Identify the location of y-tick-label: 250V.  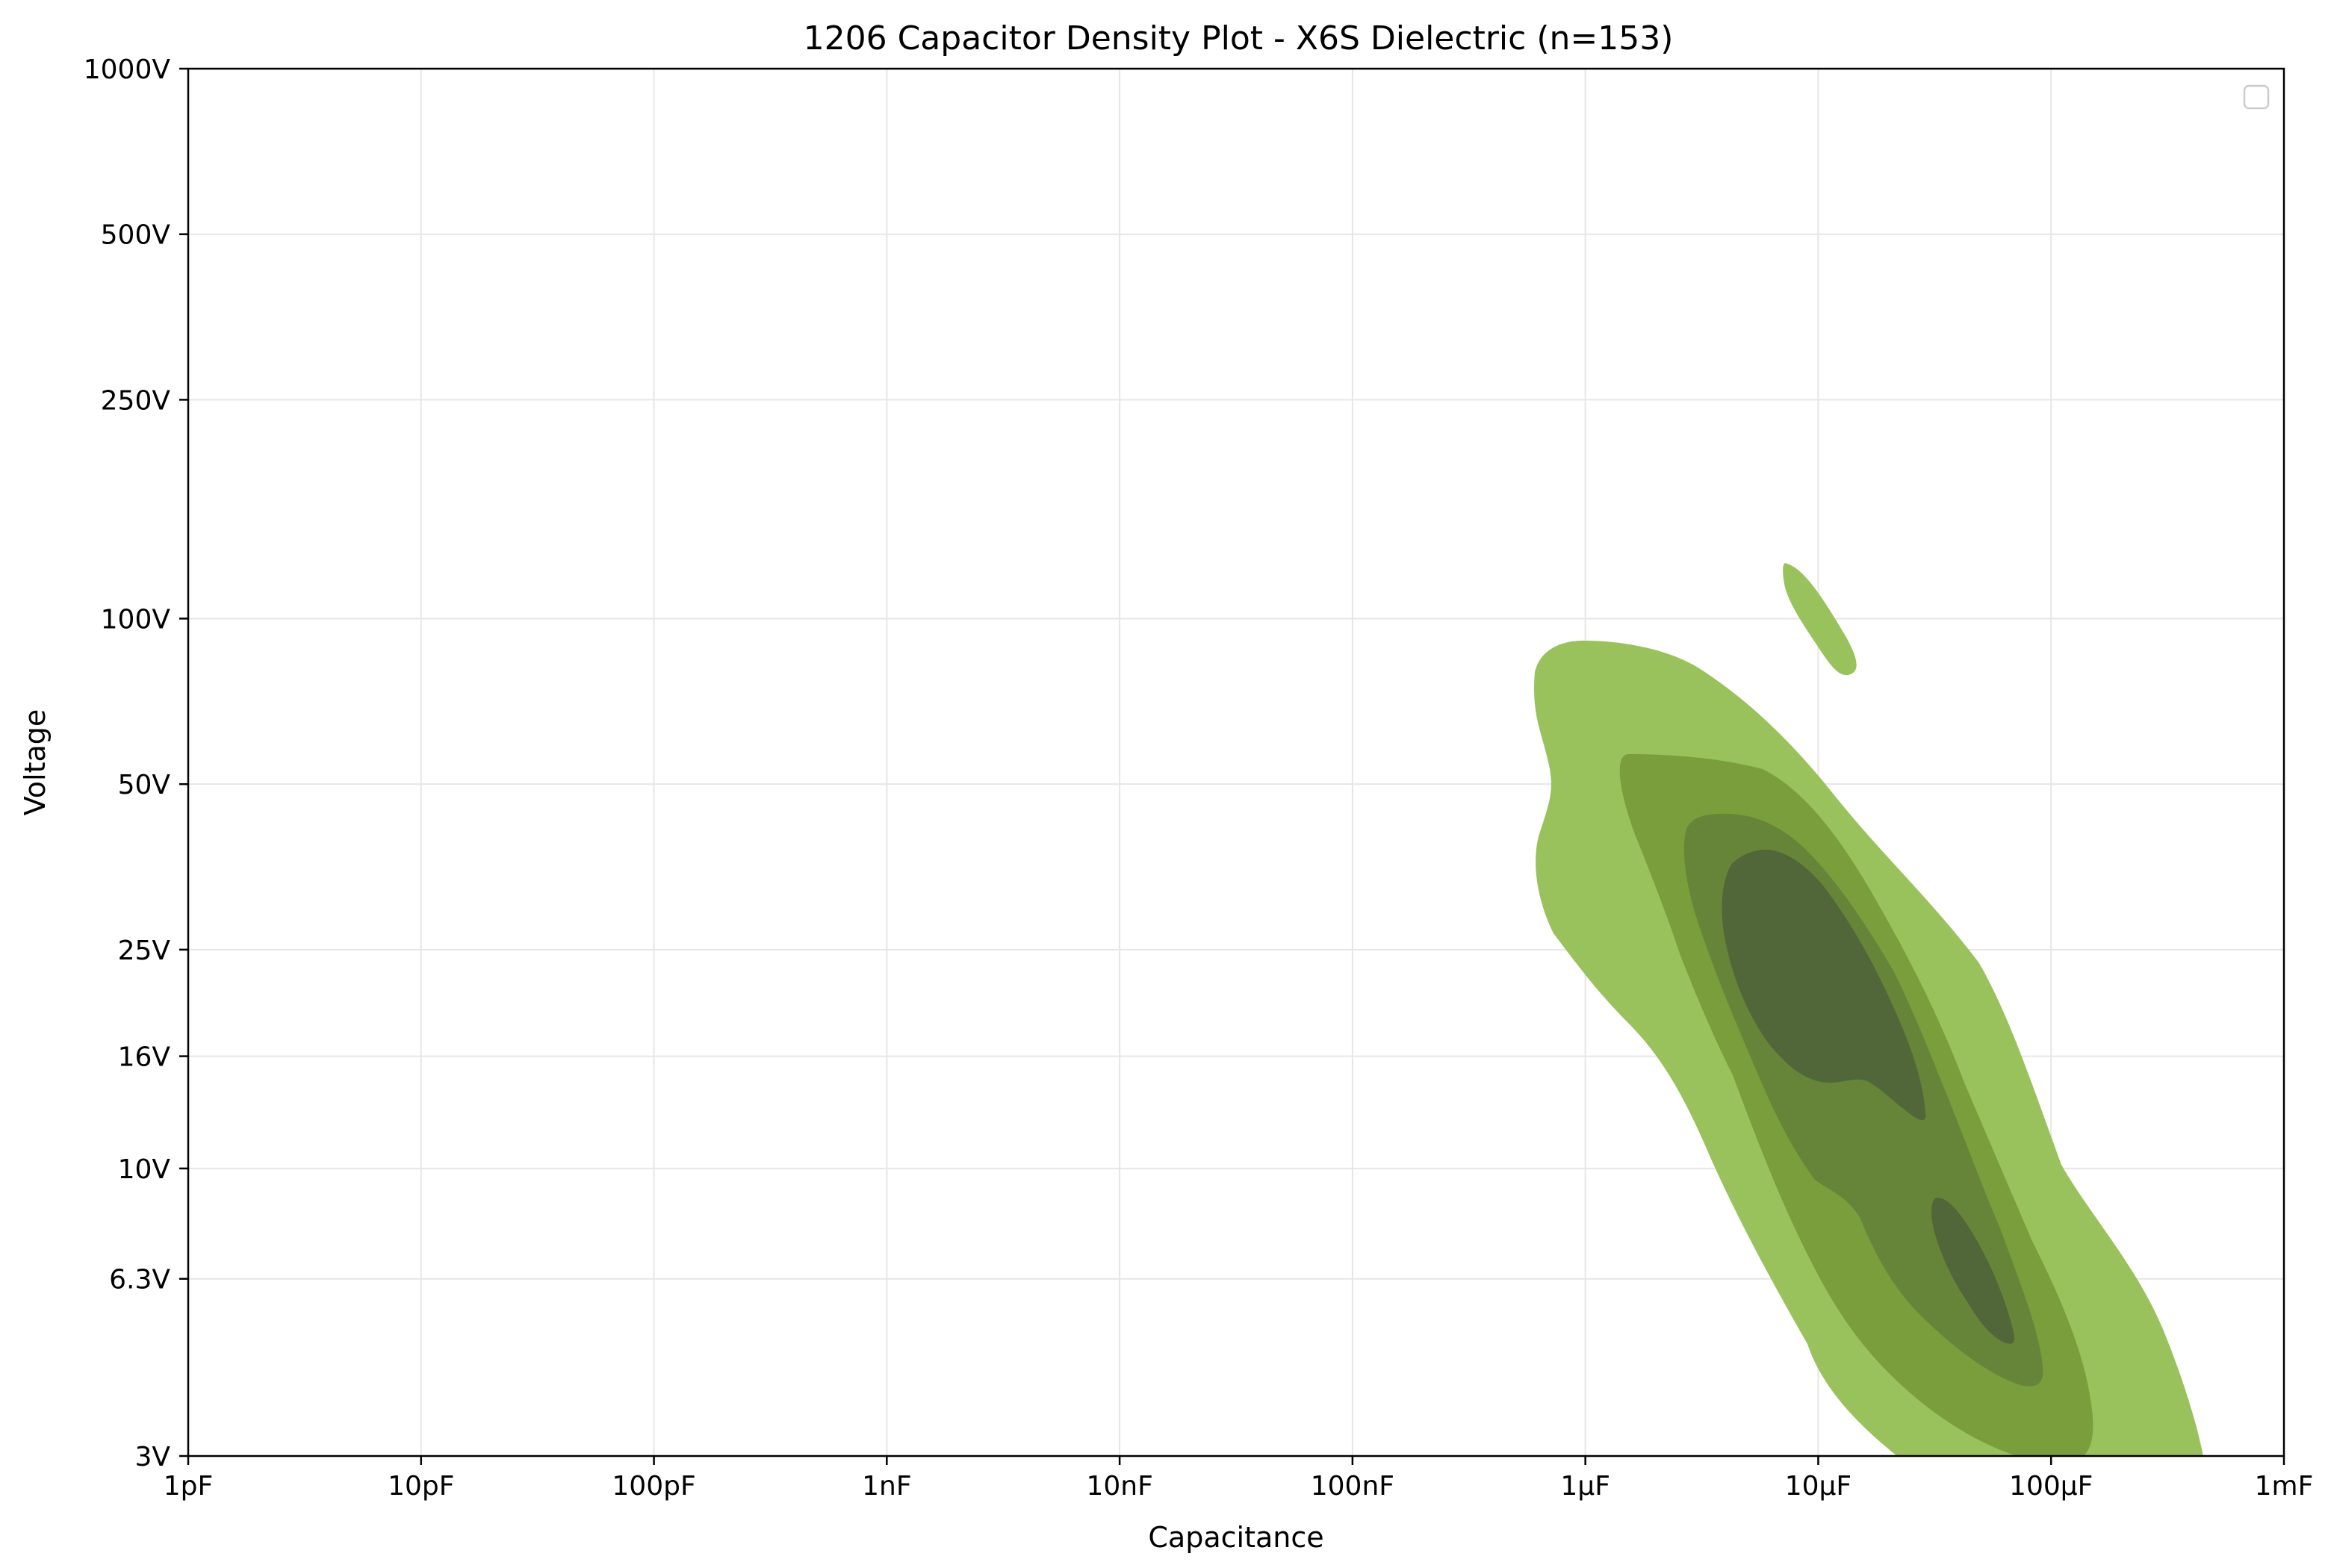
(136, 400).